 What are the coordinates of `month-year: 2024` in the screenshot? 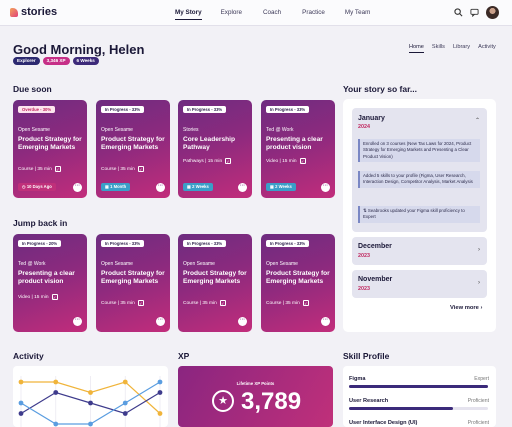 It's located at (364, 127).